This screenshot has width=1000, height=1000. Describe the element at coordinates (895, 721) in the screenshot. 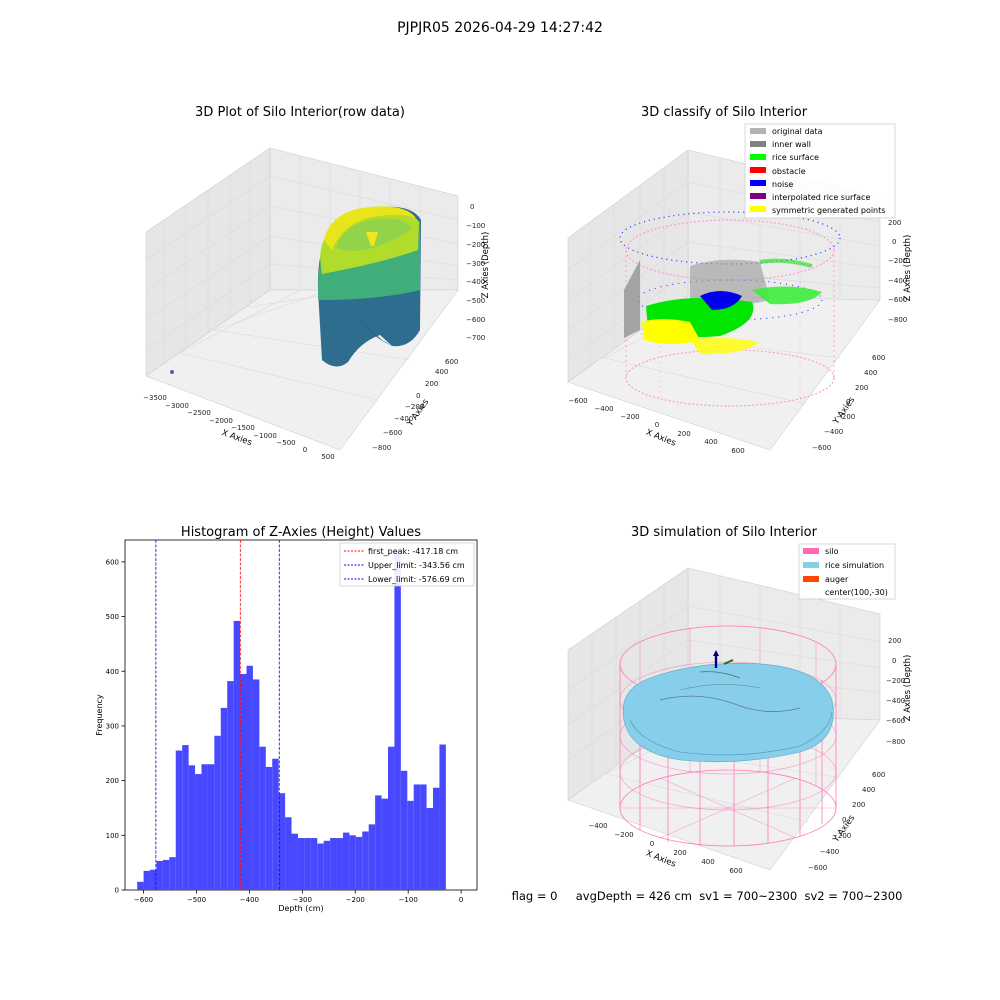

I see `sim-z-tick: −600` at that location.